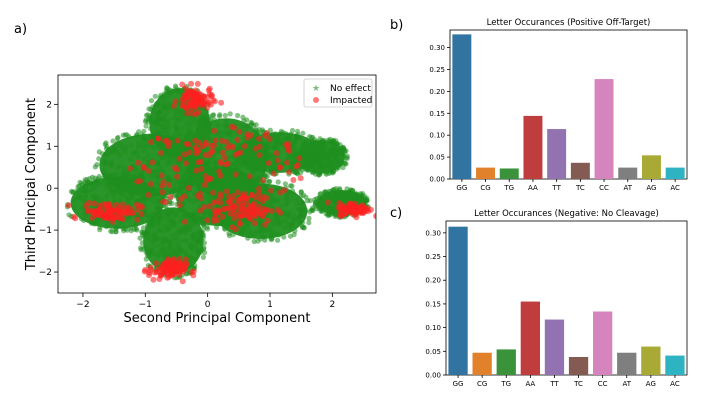 Image resolution: width=720 pixels, height=405 pixels. I want to click on y-tick-label-b: 0.25, so click(437, 70).